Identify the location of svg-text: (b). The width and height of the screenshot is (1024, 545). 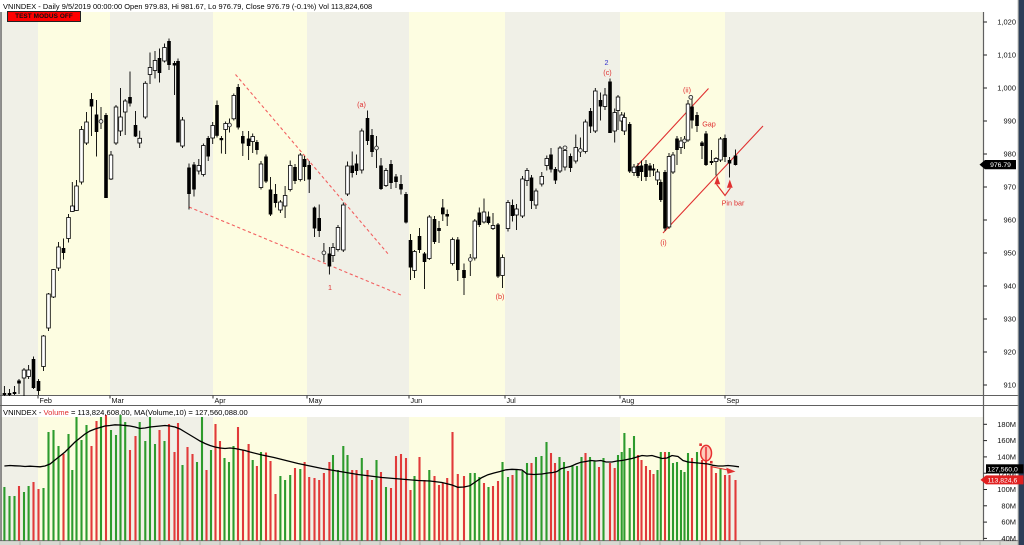
(500, 296).